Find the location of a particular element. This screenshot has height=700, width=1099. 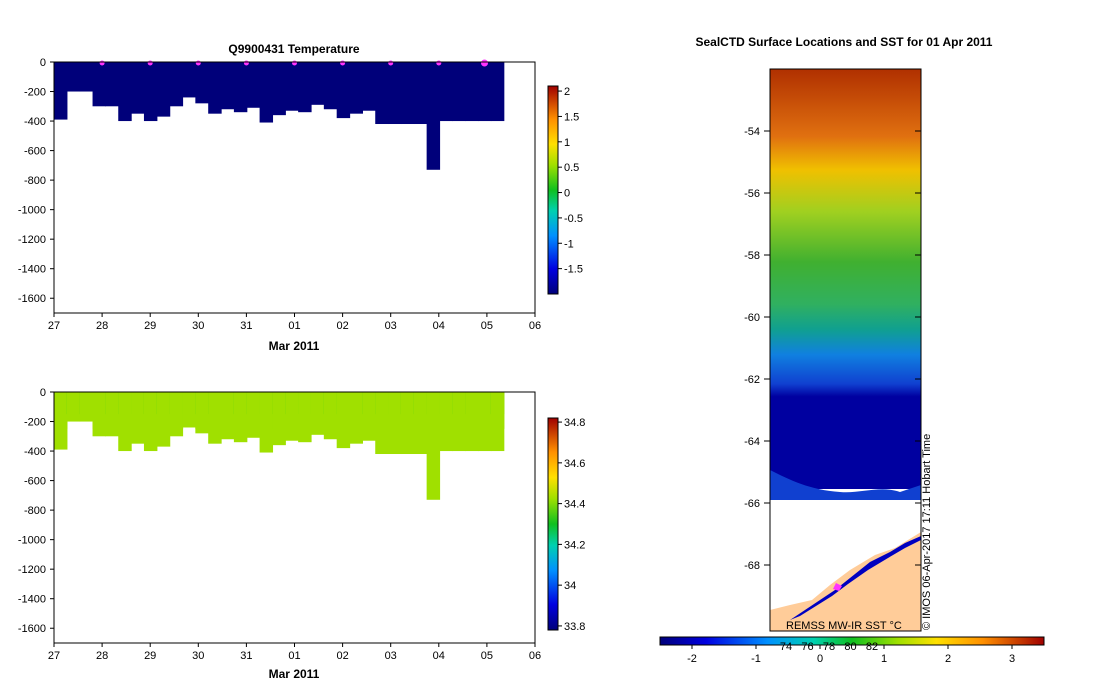

lat-tick-label: -54 is located at coordinates (752, 132).